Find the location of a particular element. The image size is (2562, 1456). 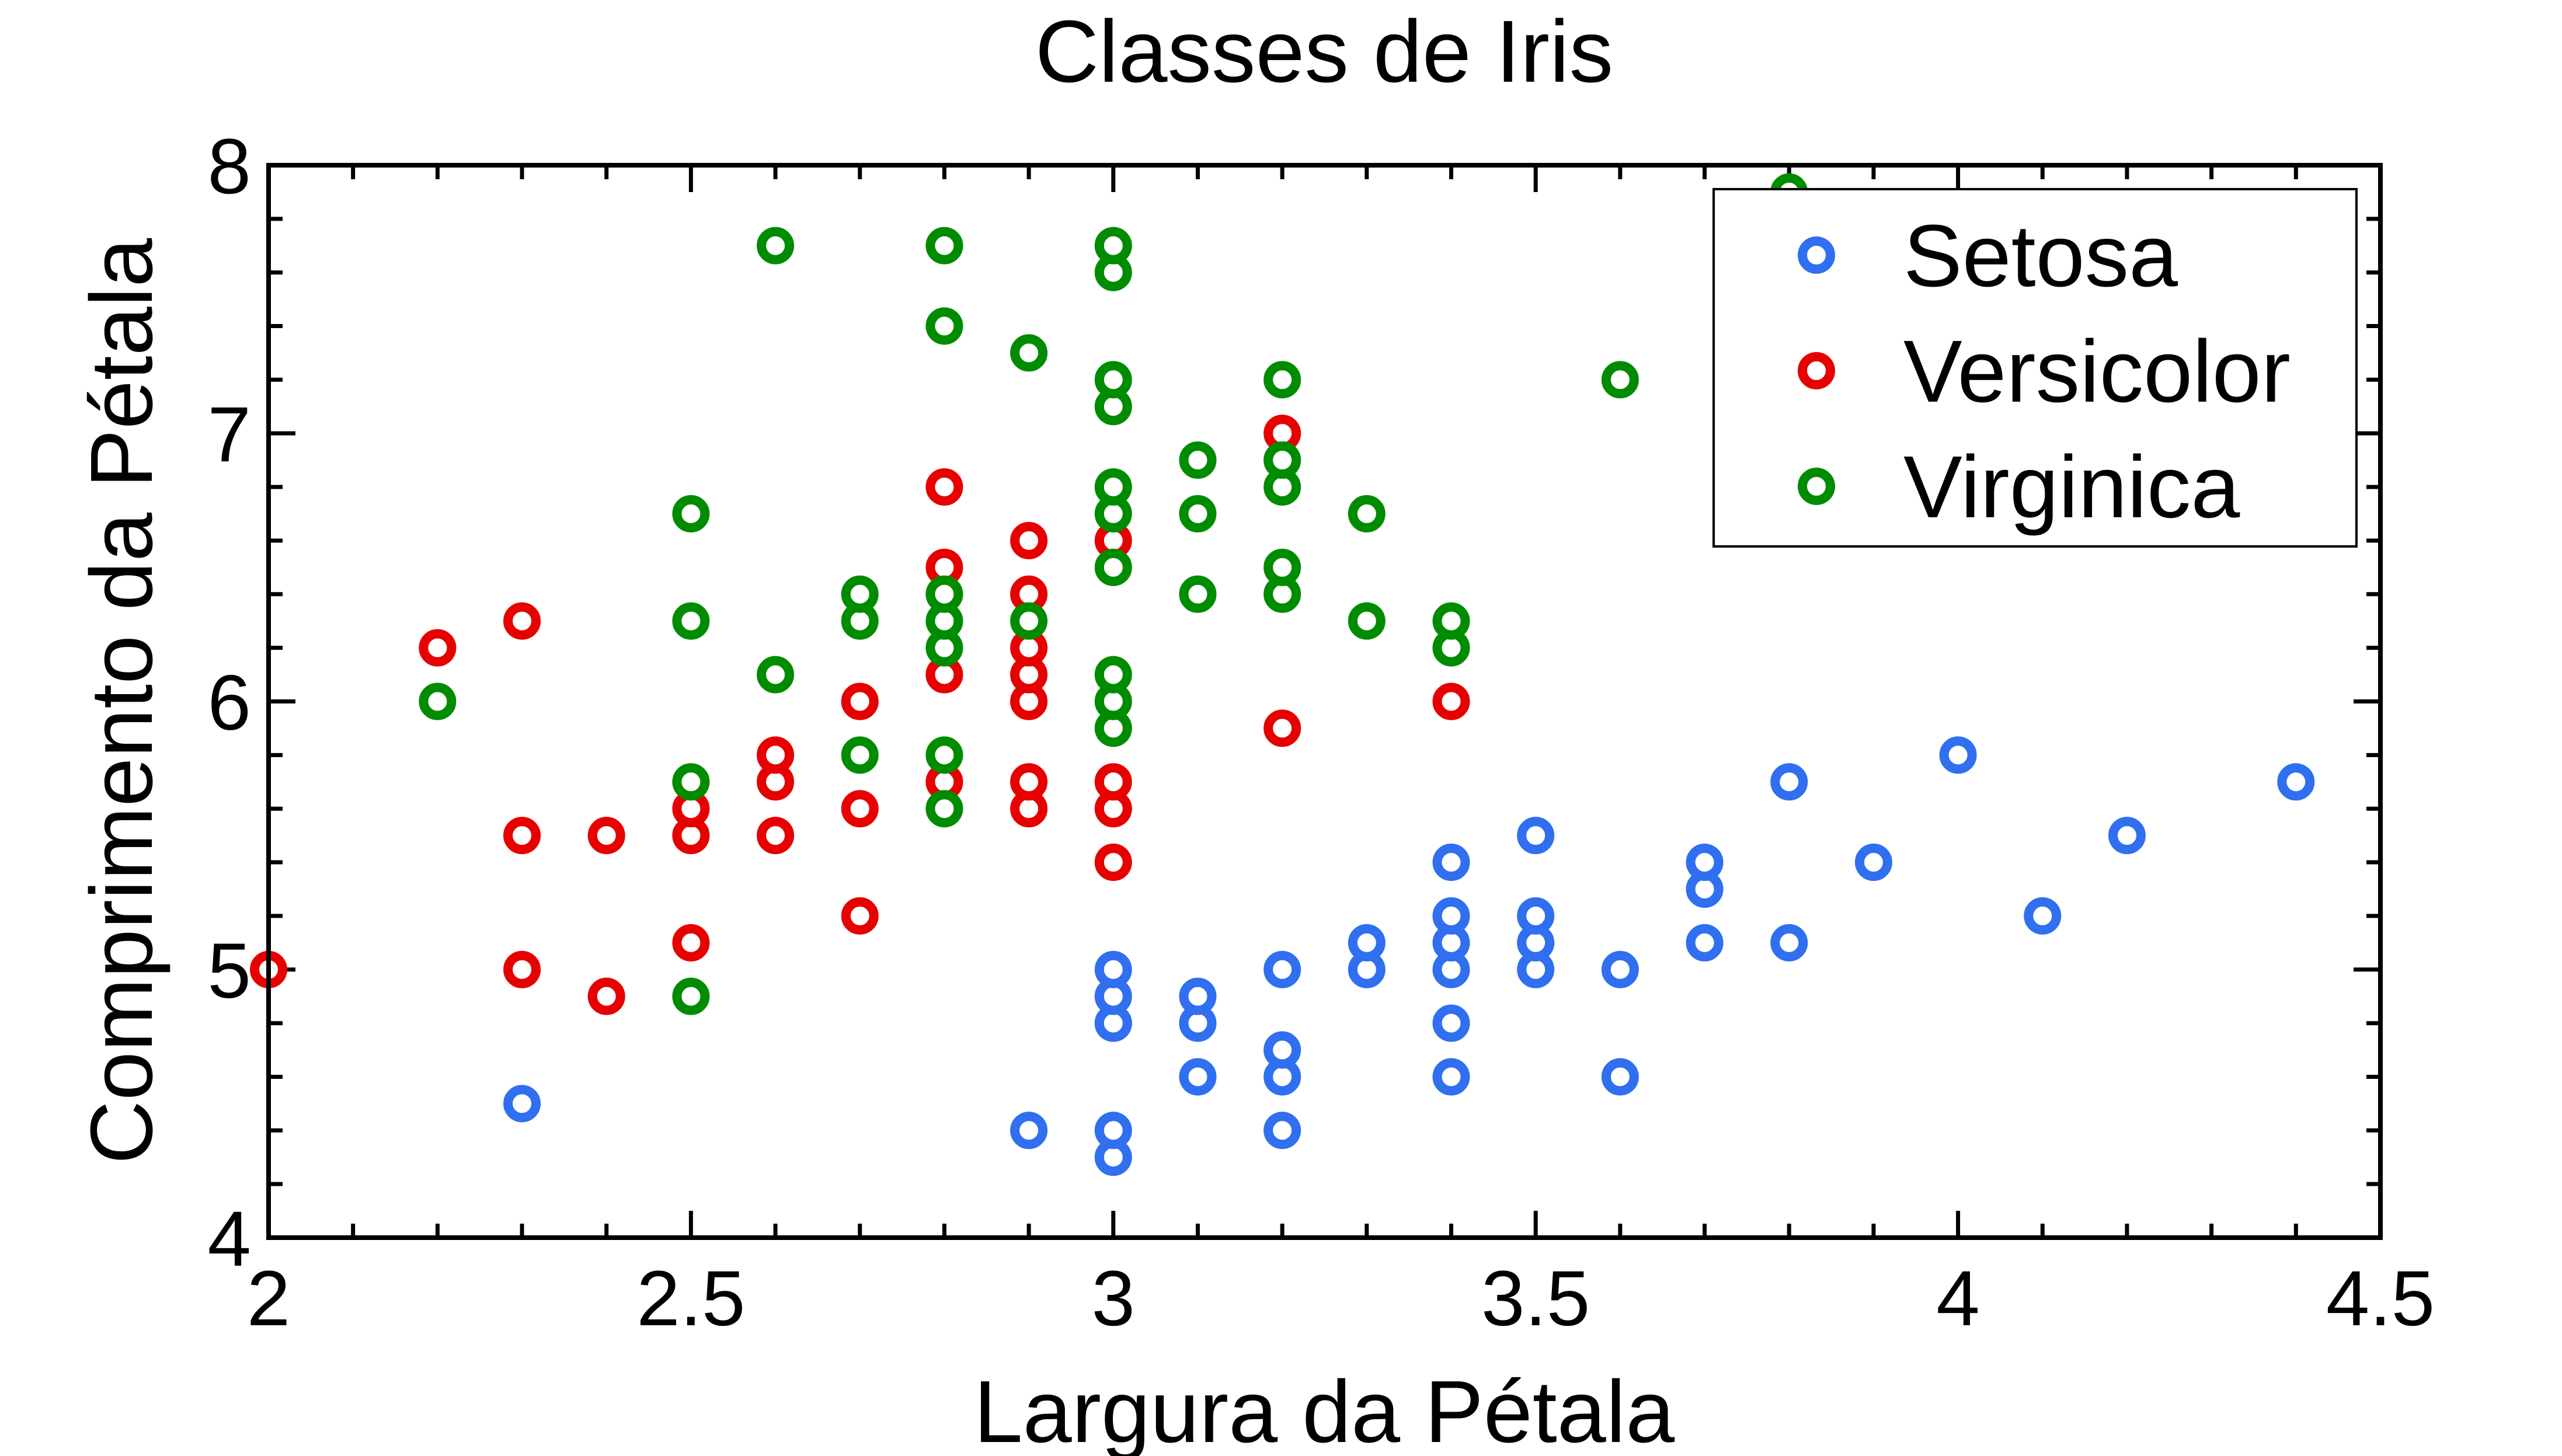

y-axis-label: Comprimento da Pétala is located at coordinates (121, 701).